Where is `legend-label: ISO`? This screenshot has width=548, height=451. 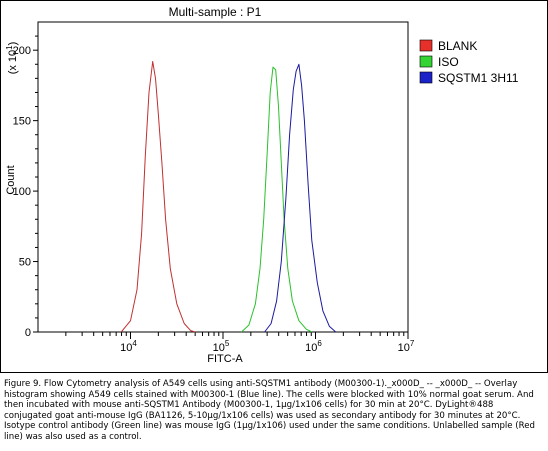 legend-label: ISO is located at coordinates (448, 62).